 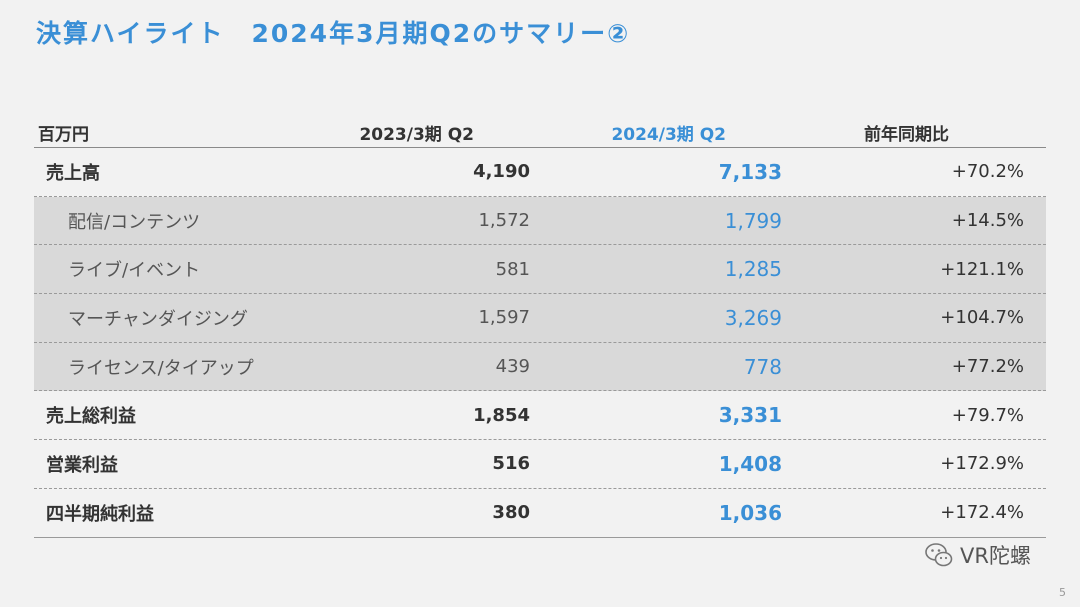 I want to click on wechat-icon, so click(x=939, y=555).